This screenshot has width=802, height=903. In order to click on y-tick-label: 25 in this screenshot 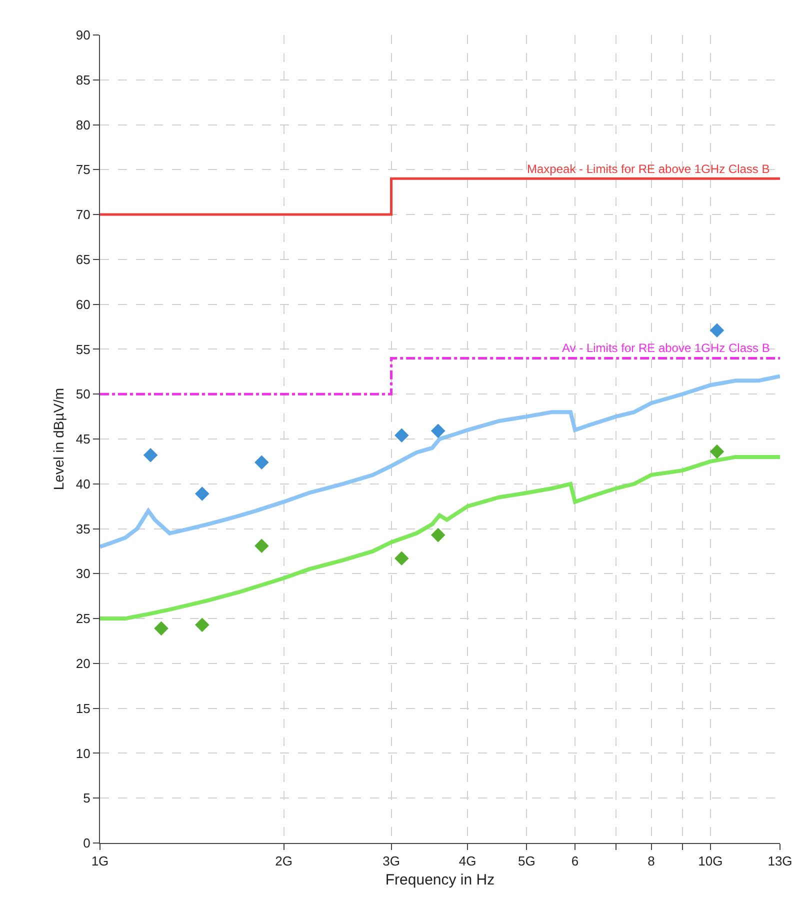, I will do `click(83, 618)`.